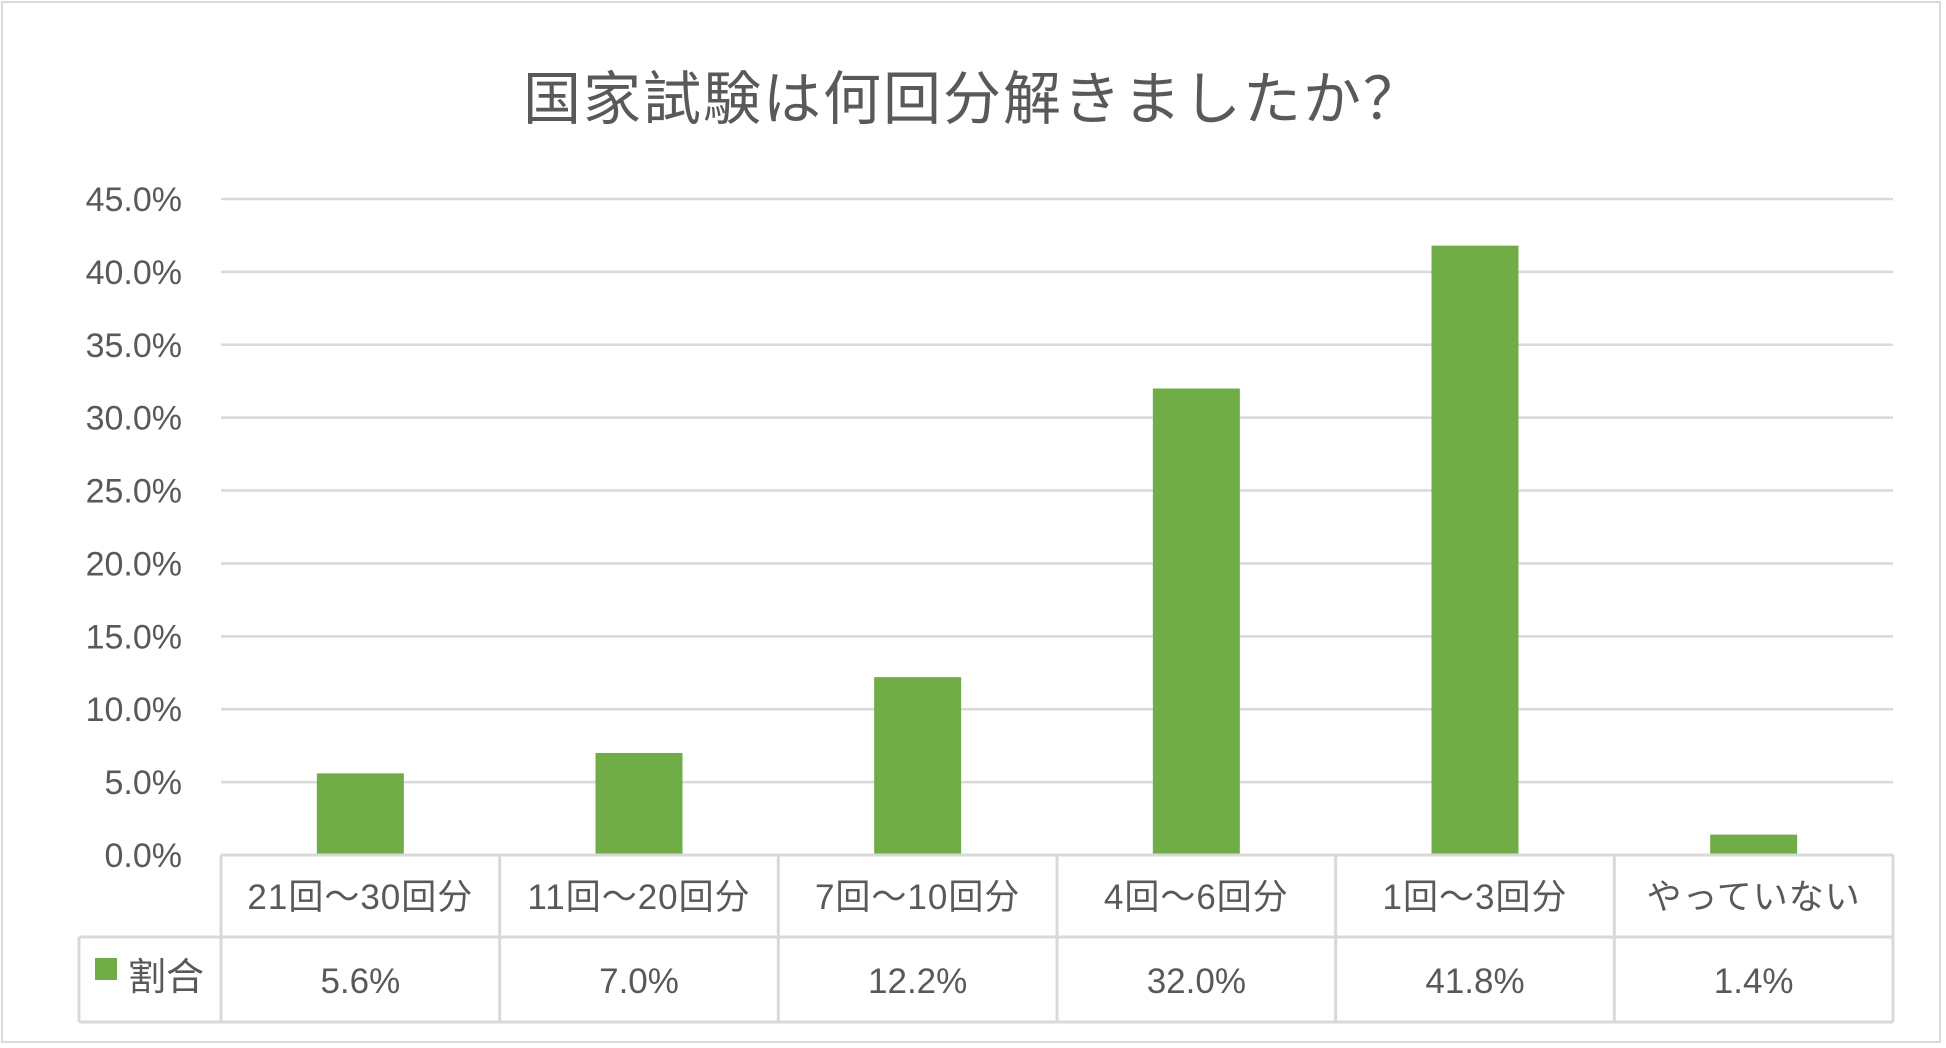  I want to click on x-category-label: 7回～10回分, so click(917, 897).